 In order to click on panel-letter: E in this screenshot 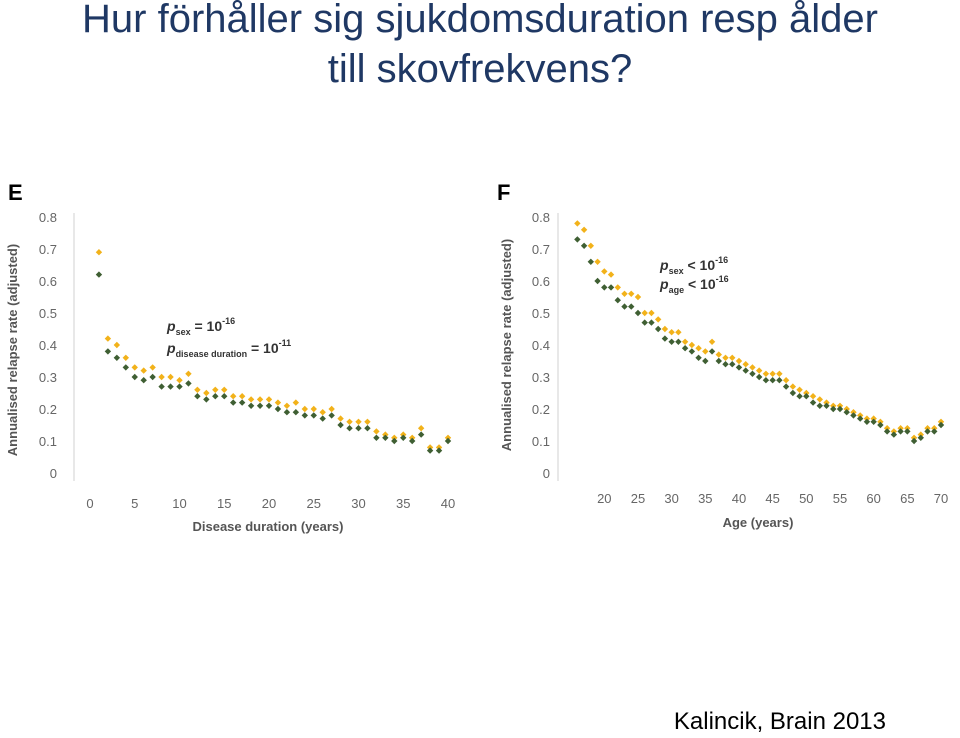, I will do `click(15, 192)`.